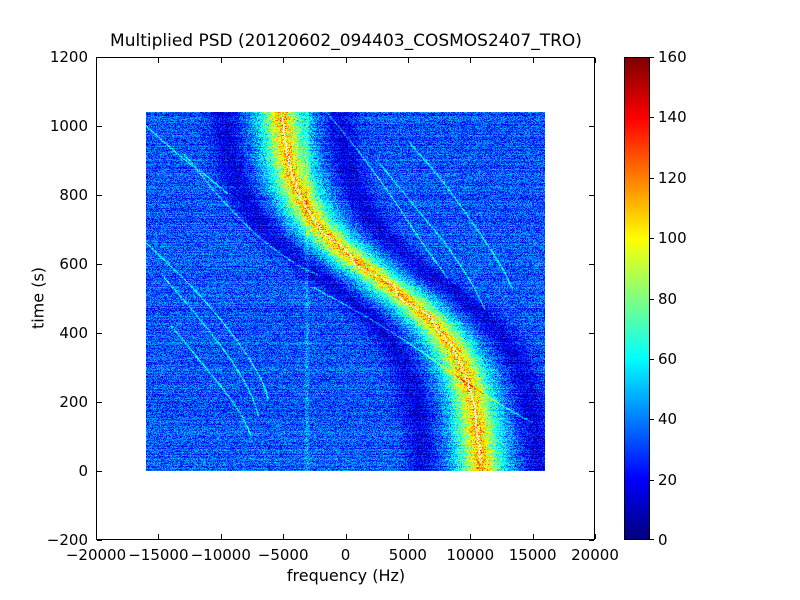  Describe the element at coordinates (73, 333) in the screenshot. I see `y-tick-label: 400` at that location.